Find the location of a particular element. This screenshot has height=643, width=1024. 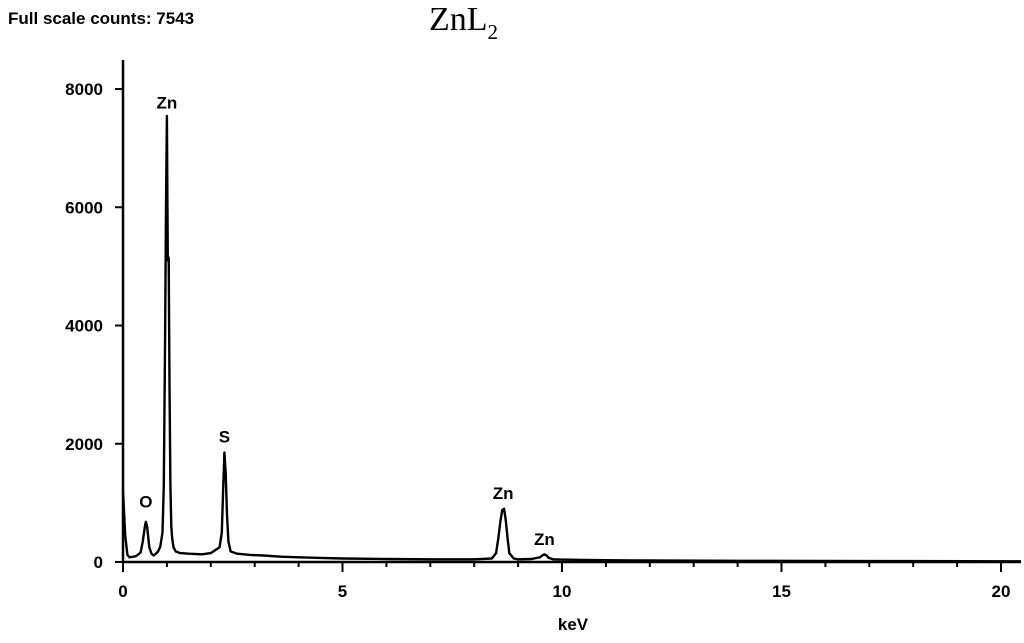

y-tick-label: 0 is located at coordinates (98, 562).